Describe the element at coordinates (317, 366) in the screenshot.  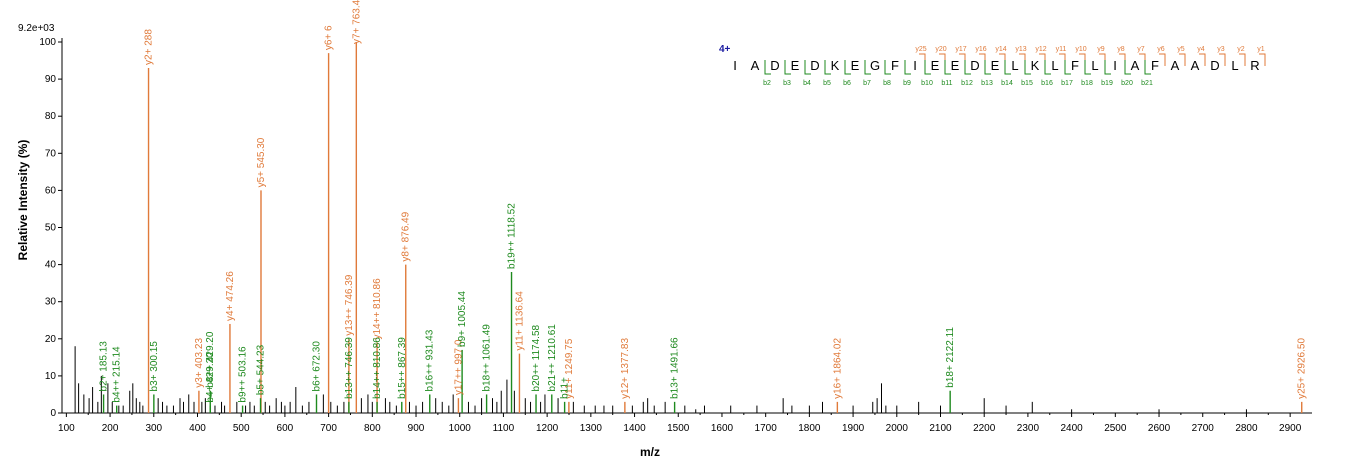
I see `b-ion-label: b6+ 672.30` at that location.